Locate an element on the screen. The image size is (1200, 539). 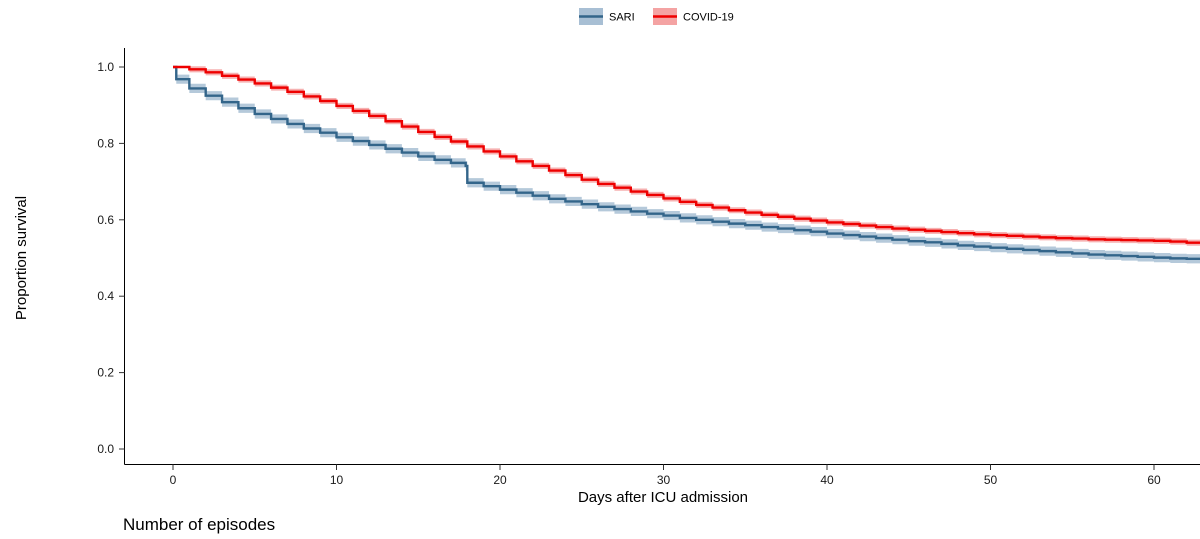
legend-label-sari: SARI is located at coordinates (622, 18).